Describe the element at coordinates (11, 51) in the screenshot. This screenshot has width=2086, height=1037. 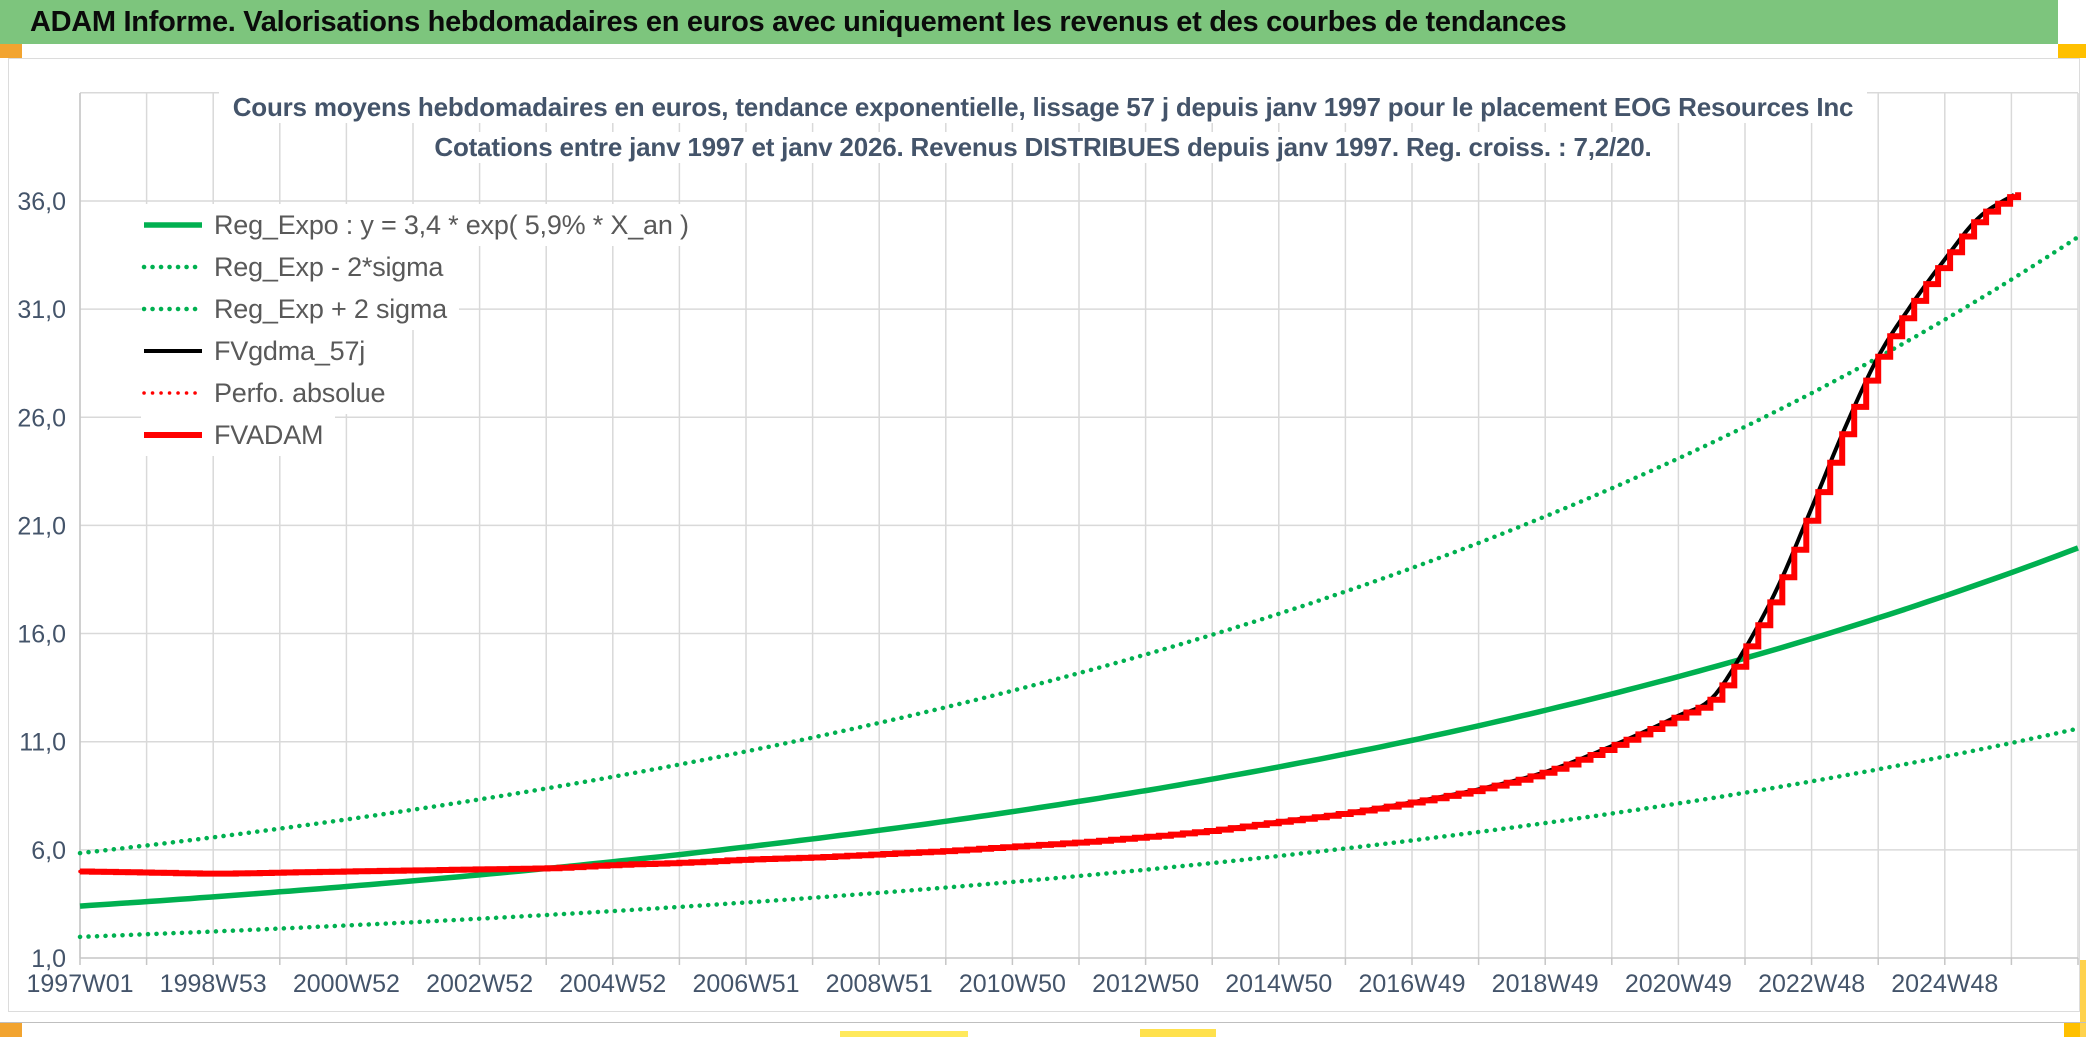
I see `sheet-accent-top-left` at that location.